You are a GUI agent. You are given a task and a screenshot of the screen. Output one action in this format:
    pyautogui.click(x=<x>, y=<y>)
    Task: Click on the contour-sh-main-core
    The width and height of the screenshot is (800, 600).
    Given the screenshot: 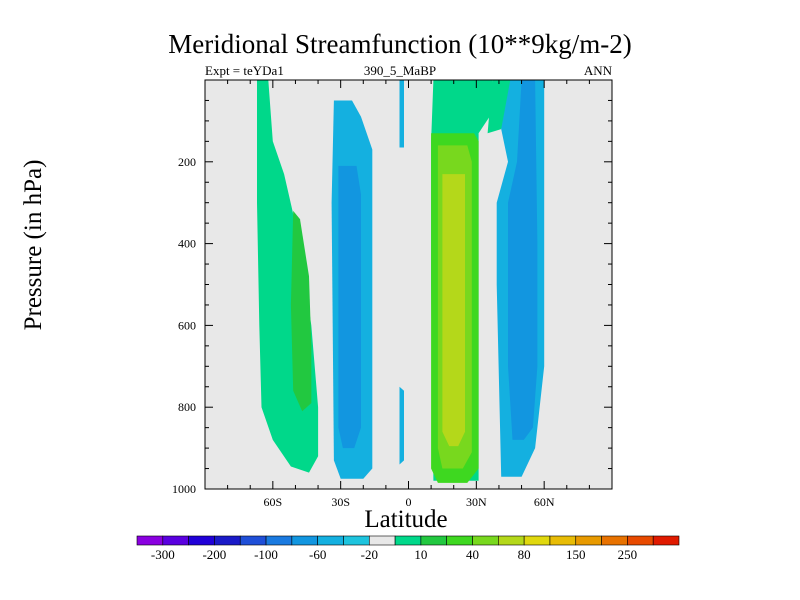 What is the action you would take?
    pyautogui.click(x=349, y=307)
    